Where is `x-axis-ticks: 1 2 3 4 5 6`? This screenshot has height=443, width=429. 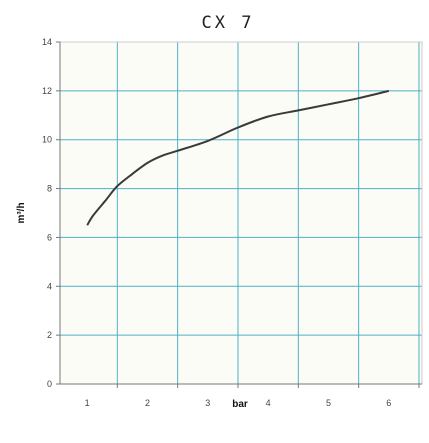 x-axis-ticks: 1 2 3 4 5 6 is located at coordinates (252, 396).